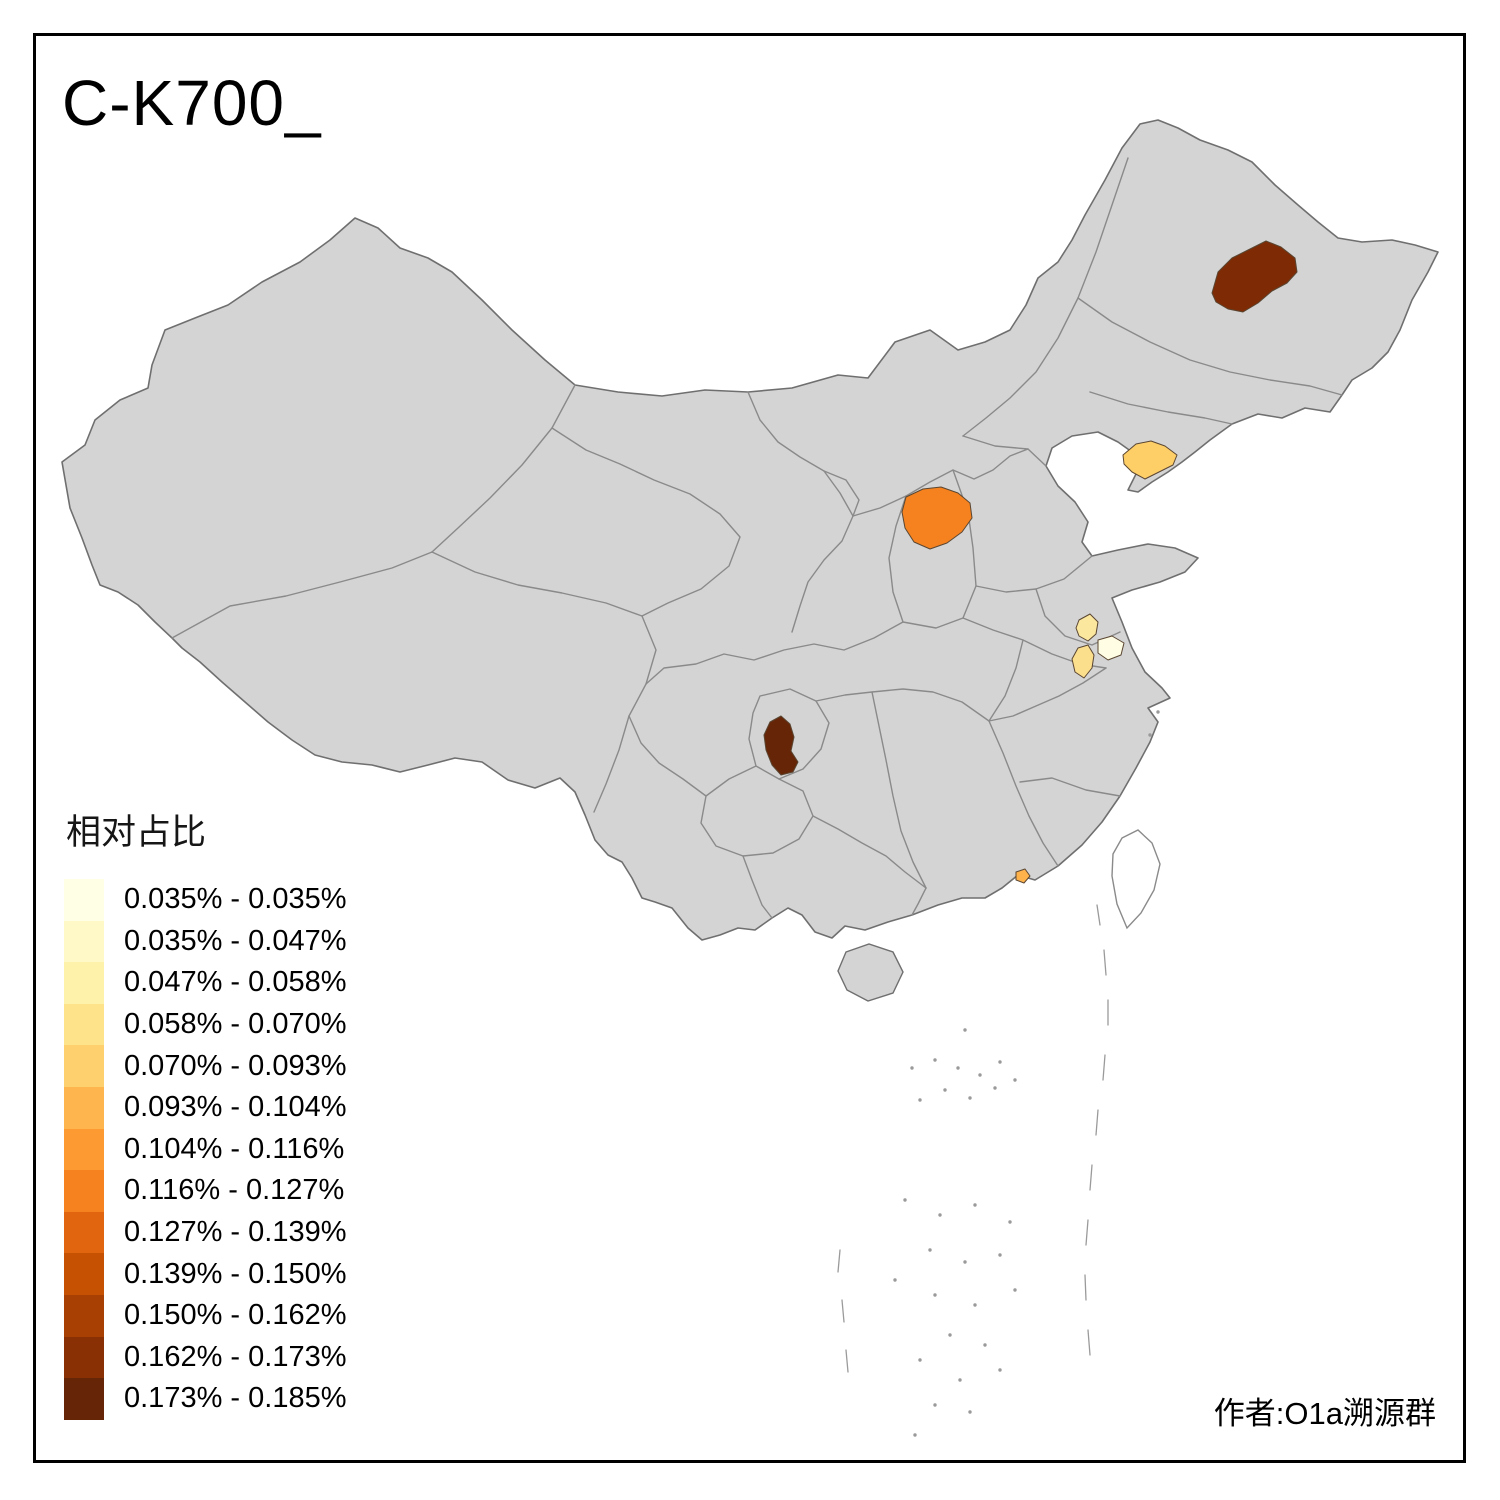  Describe the element at coordinates (235, 1315) in the screenshot. I see `legend-item-label: 0.150% - 0.162%` at that location.